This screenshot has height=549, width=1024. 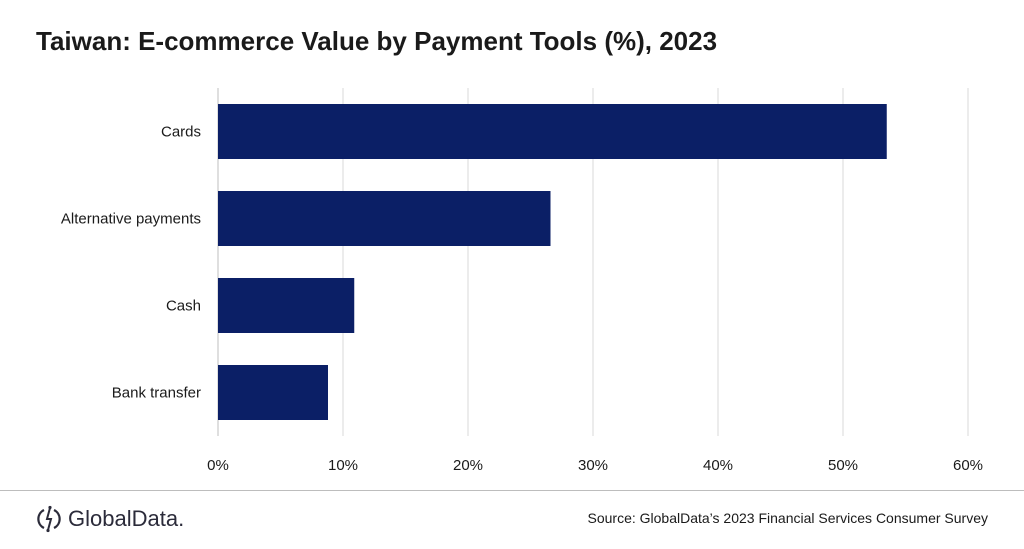 What do you see at coordinates (183, 306) in the screenshot?
I see `y-category-label: Cash` at bounding box center [183, 306].